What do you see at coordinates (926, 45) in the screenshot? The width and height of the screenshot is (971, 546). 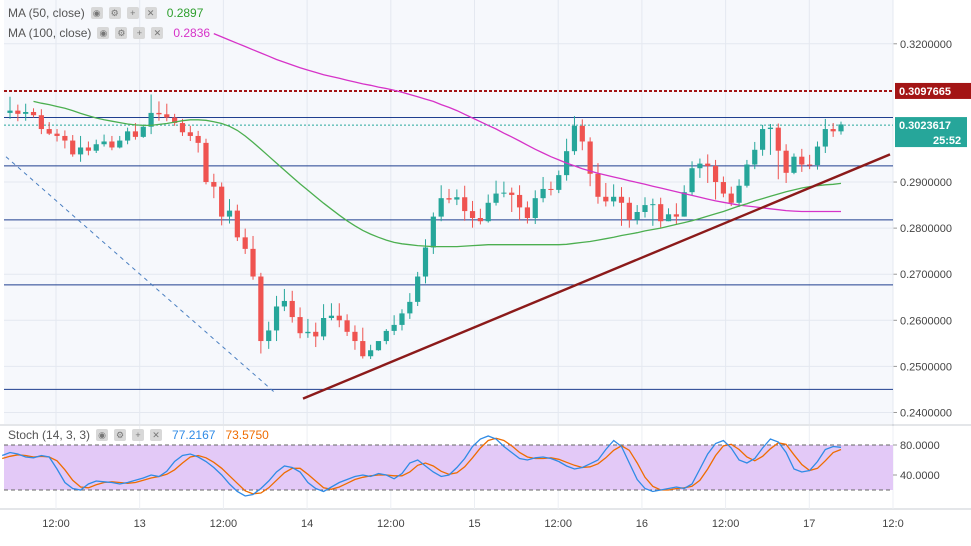 I see `price-tick-label: 0.3200000` at bounding box center [926, 45].